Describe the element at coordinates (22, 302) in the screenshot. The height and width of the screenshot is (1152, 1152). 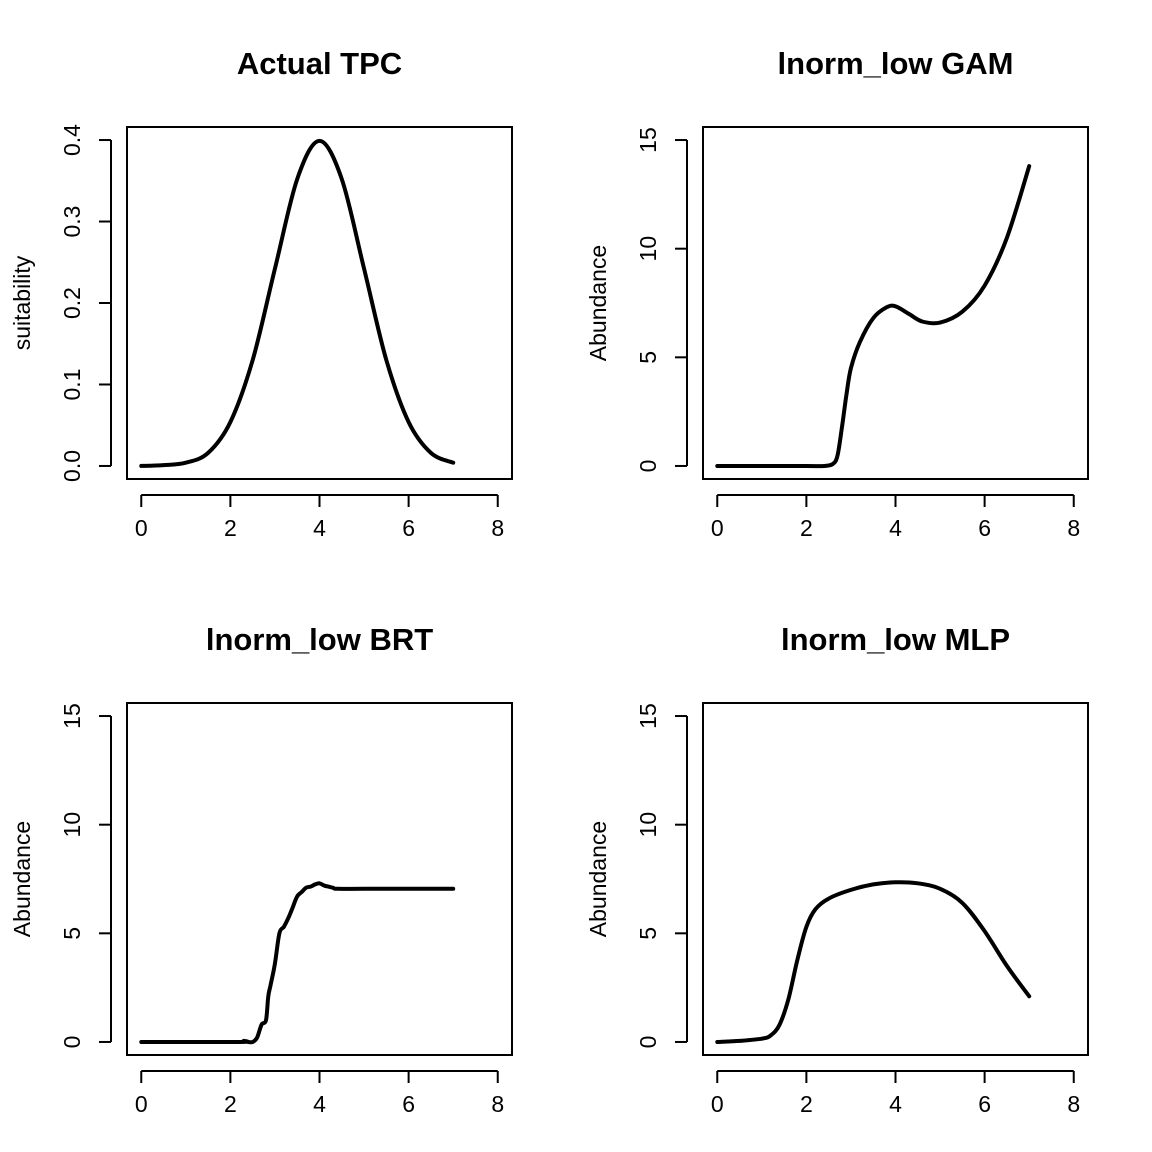
I see `y-axis-label: suitability` at that location.